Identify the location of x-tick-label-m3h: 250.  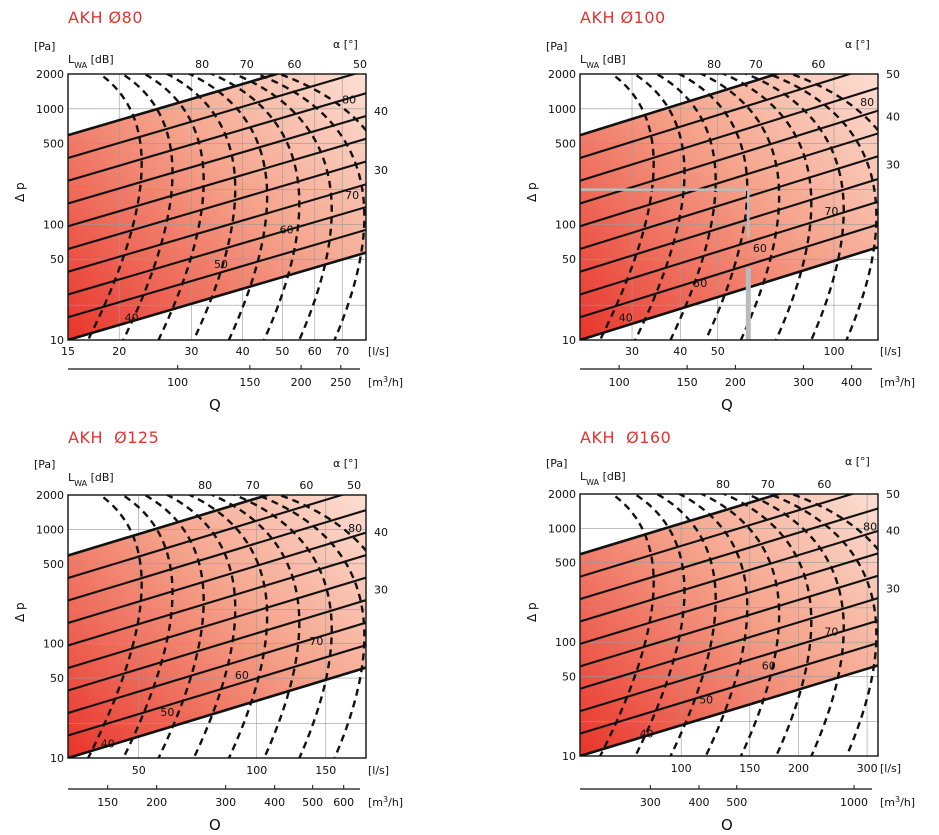
(340, 382).